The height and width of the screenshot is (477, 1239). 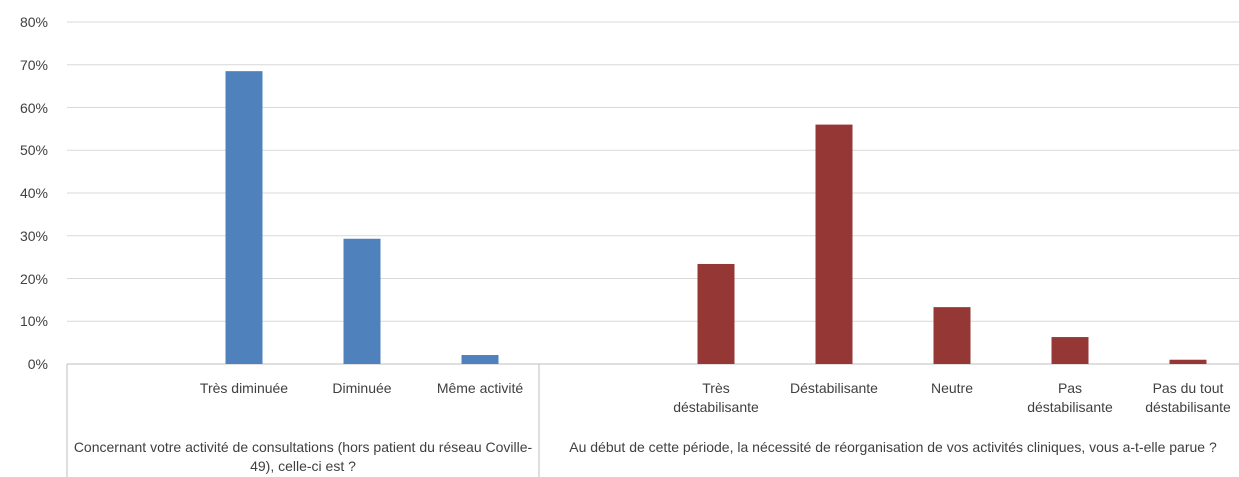 I want to click on y-tick-label: 30%, so click(x=33, y=235).